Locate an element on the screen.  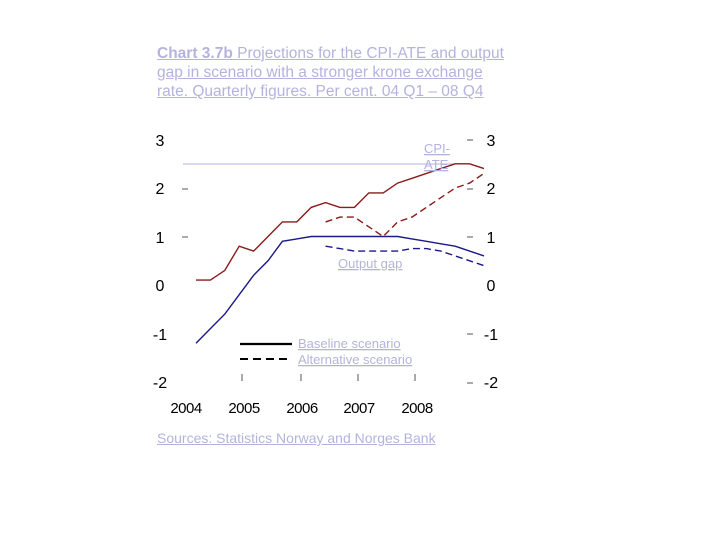
series-cpi-ate-baseline-scenario is located at coordinates (340, 222).